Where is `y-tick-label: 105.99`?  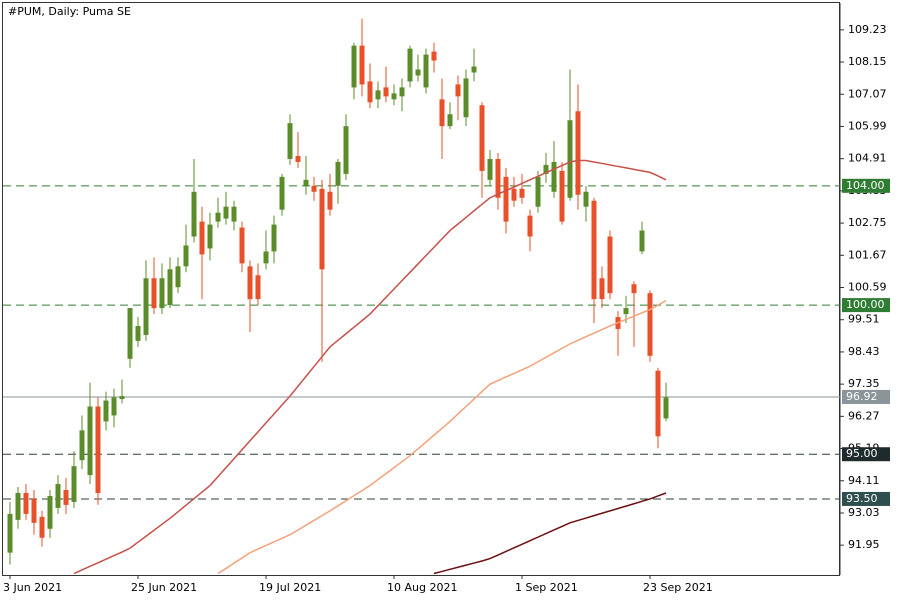
y-tick-label: 105.99 is located at coordinates (867, 125).